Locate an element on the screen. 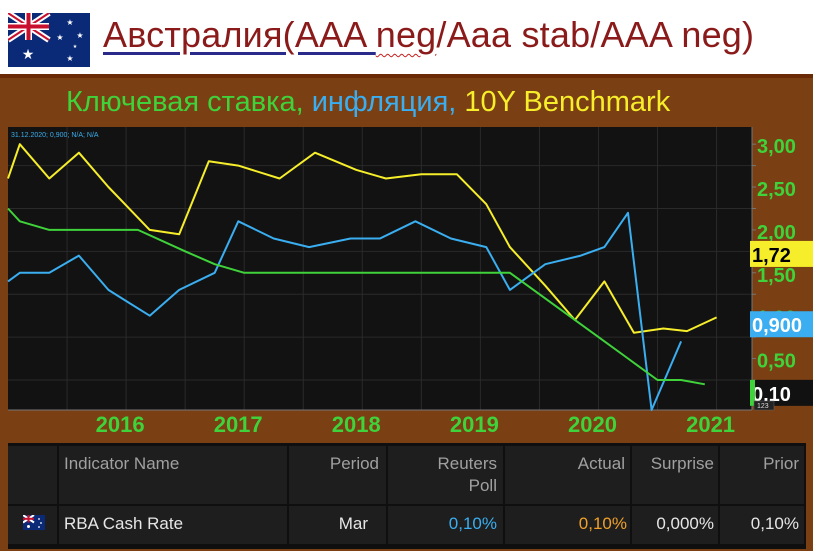 The width and height of the screenshot is (813, 551). x-tick-label: 2021 is located at coordinates (710, 424).